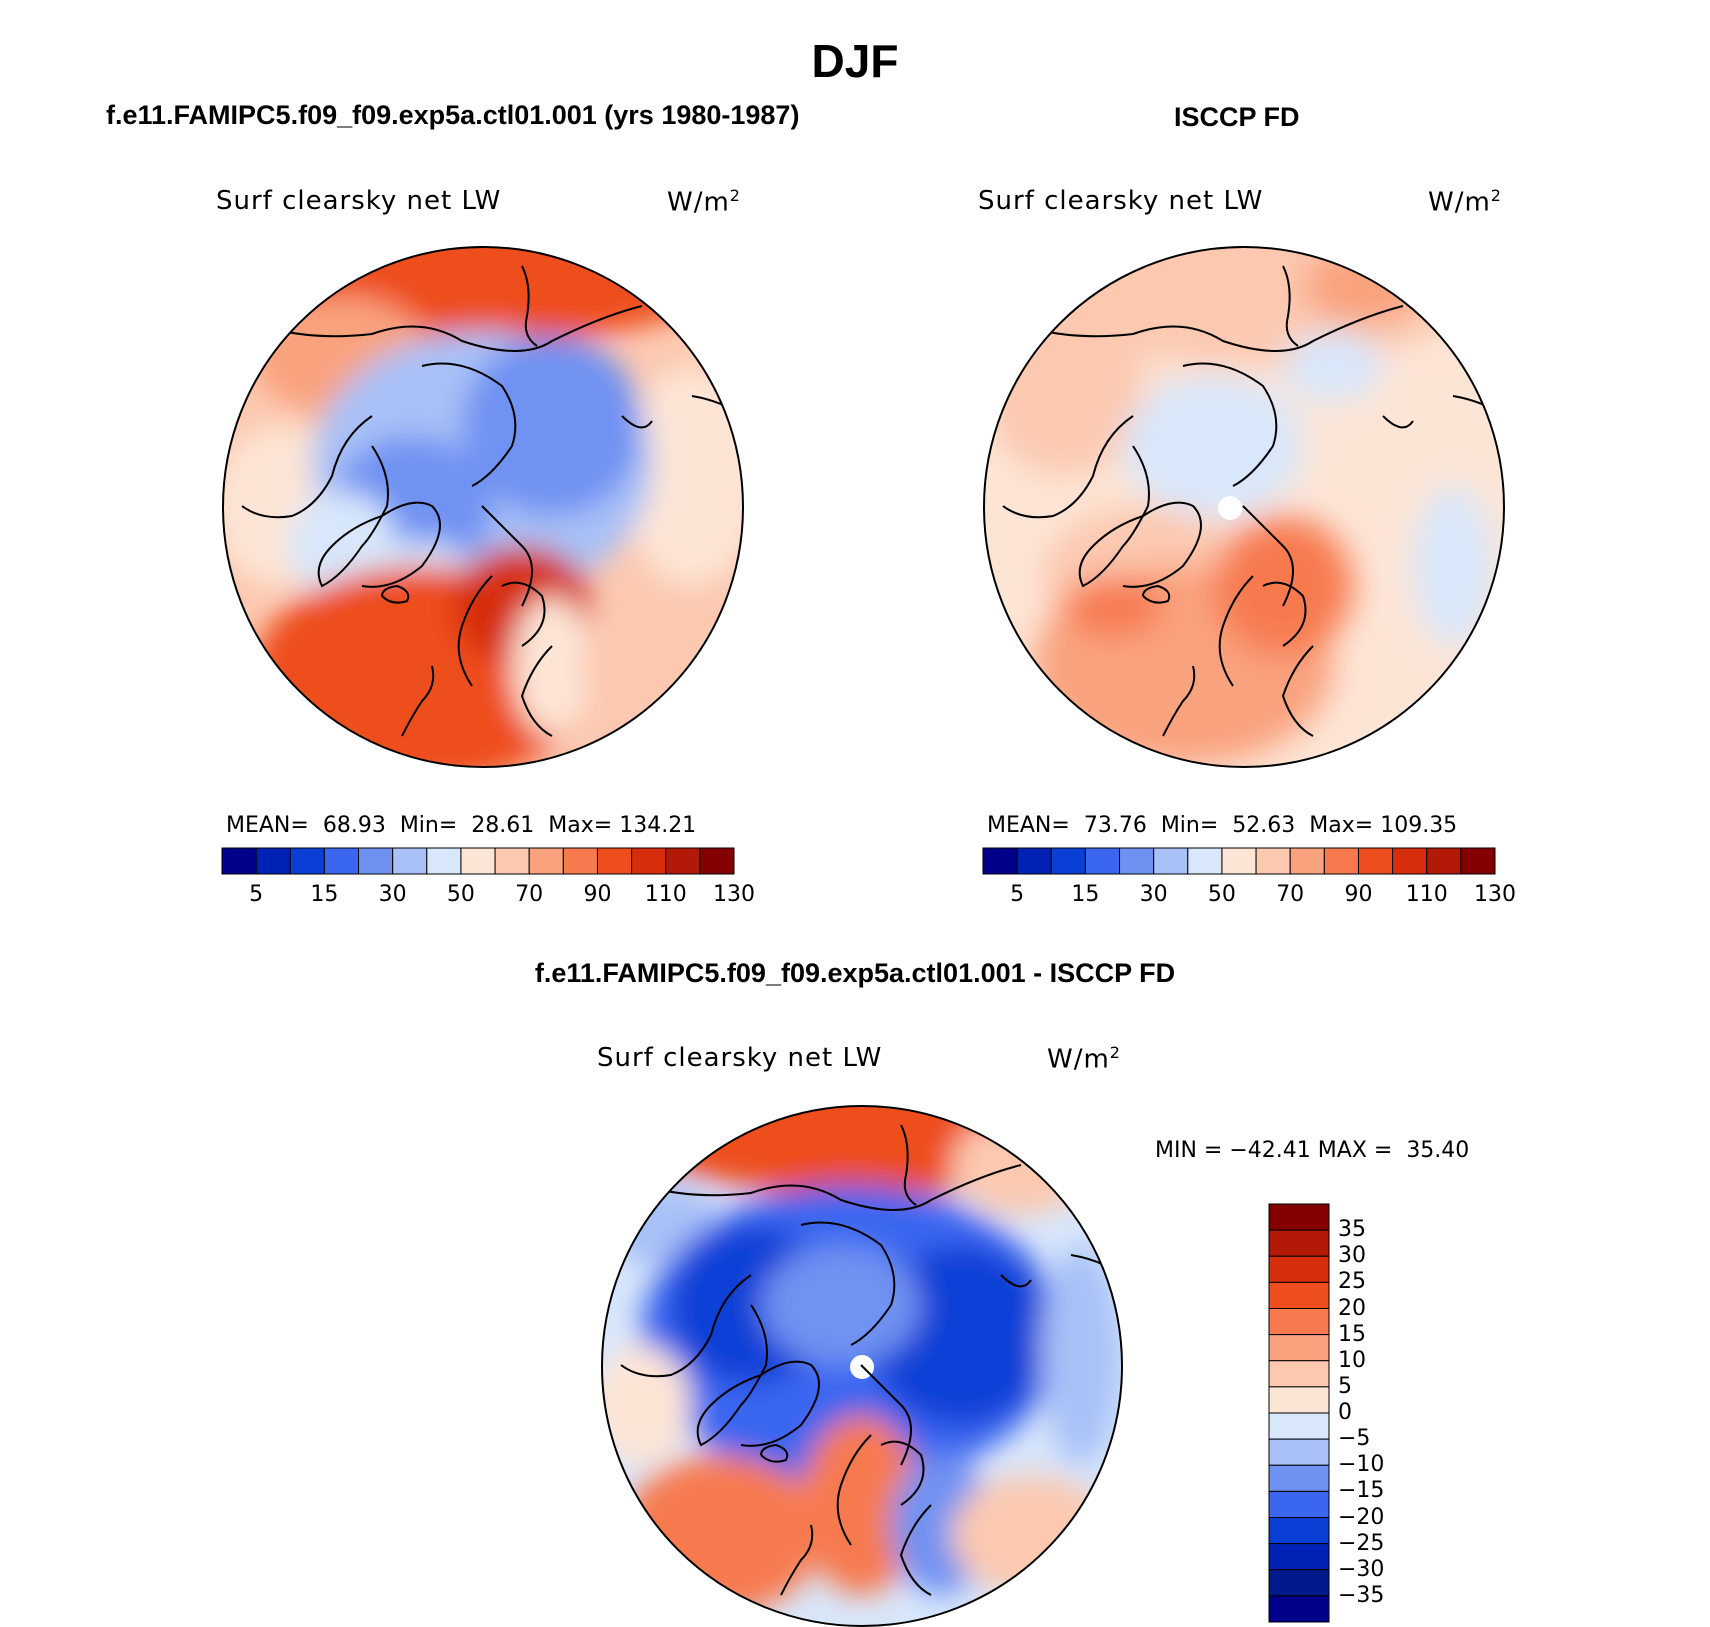 The width and height of the screenshot is (1710, 1627). What do you see at coordinates (1249, 897) in the screenshot?
I see `obs-colorbar-labels: 5 15 30 50 70 90 110 130` at bounding box center [1249, 897].